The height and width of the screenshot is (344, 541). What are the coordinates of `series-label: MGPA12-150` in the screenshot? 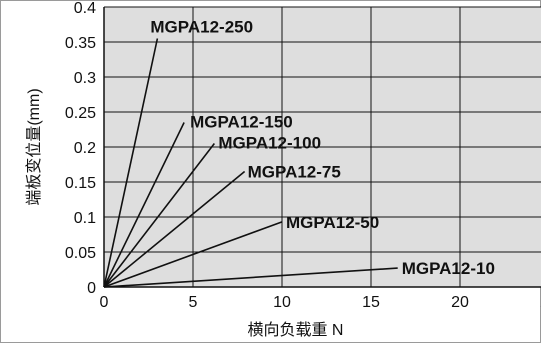 It's located at (241, 122).